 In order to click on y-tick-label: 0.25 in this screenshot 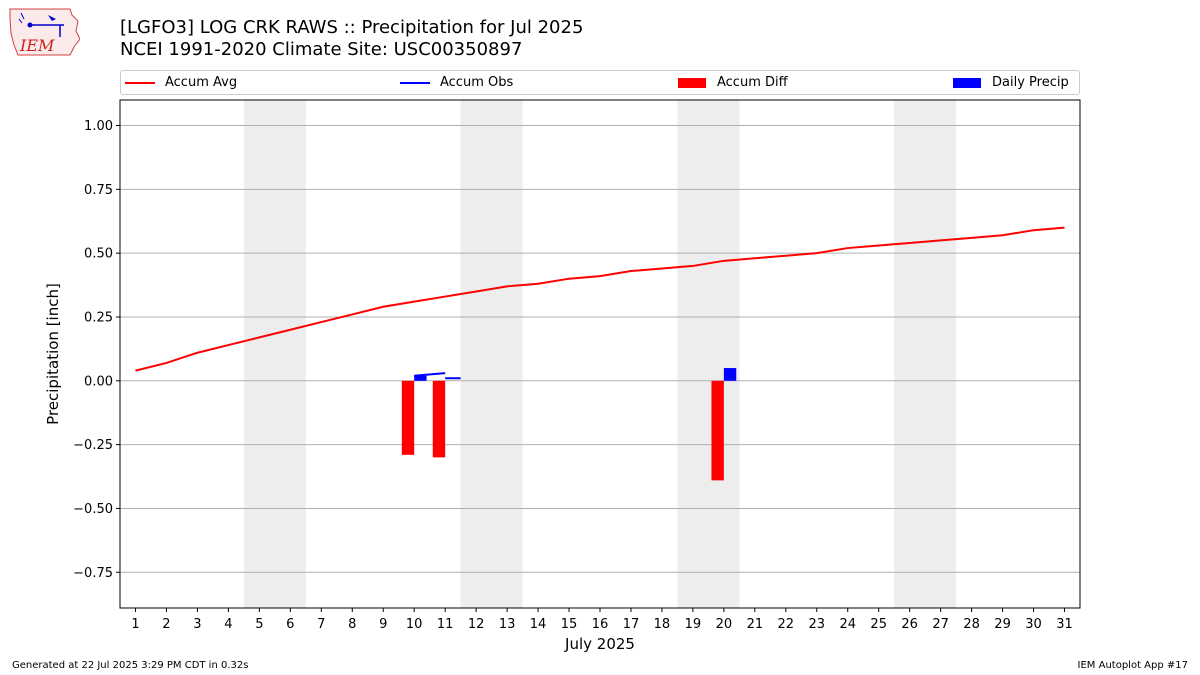, I will do `click(98, 317)`.